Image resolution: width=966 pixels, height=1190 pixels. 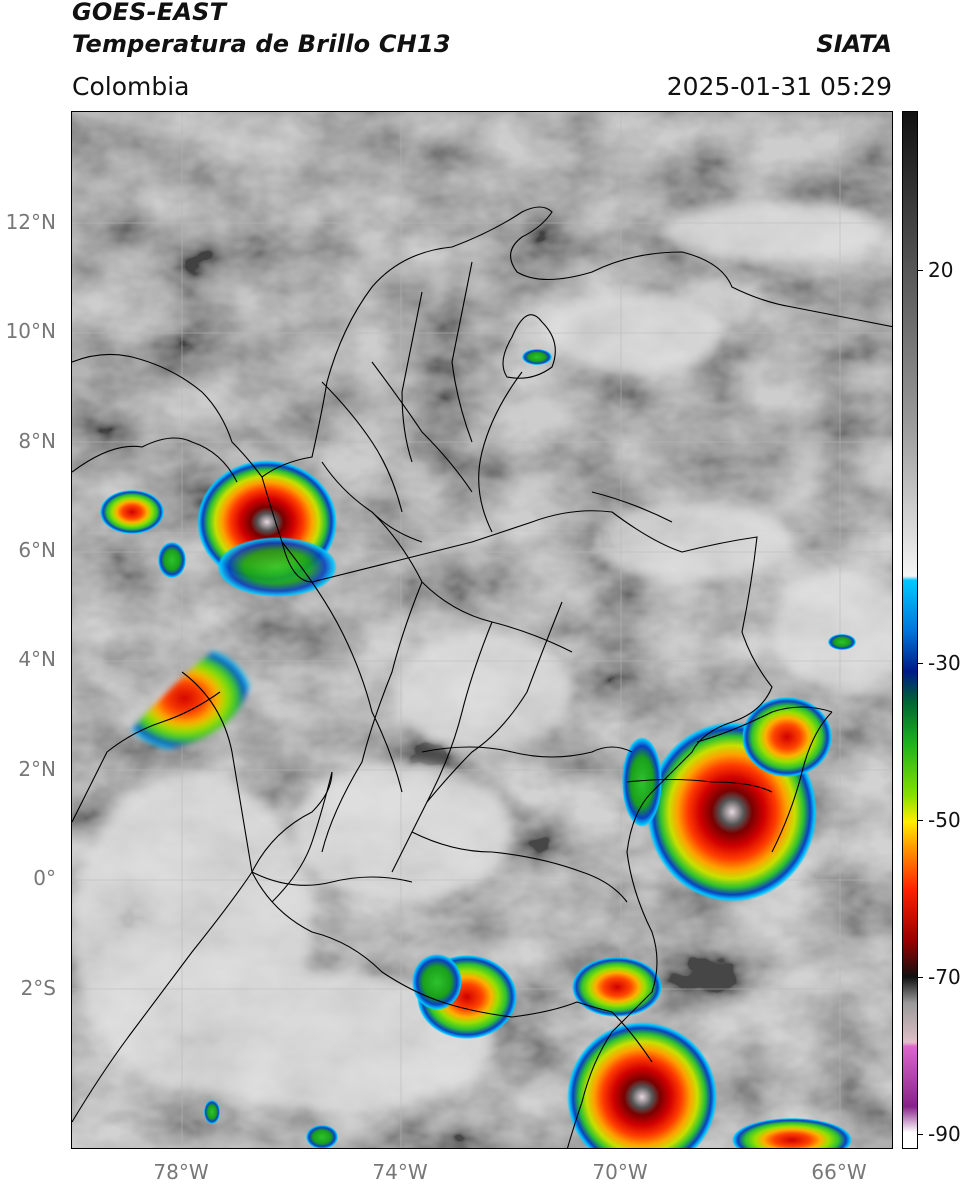 What do you see at coordinates (37, 769) in the screenshot?
I see `lat-label-2n: 2°N` at bounding box center [37, 769].